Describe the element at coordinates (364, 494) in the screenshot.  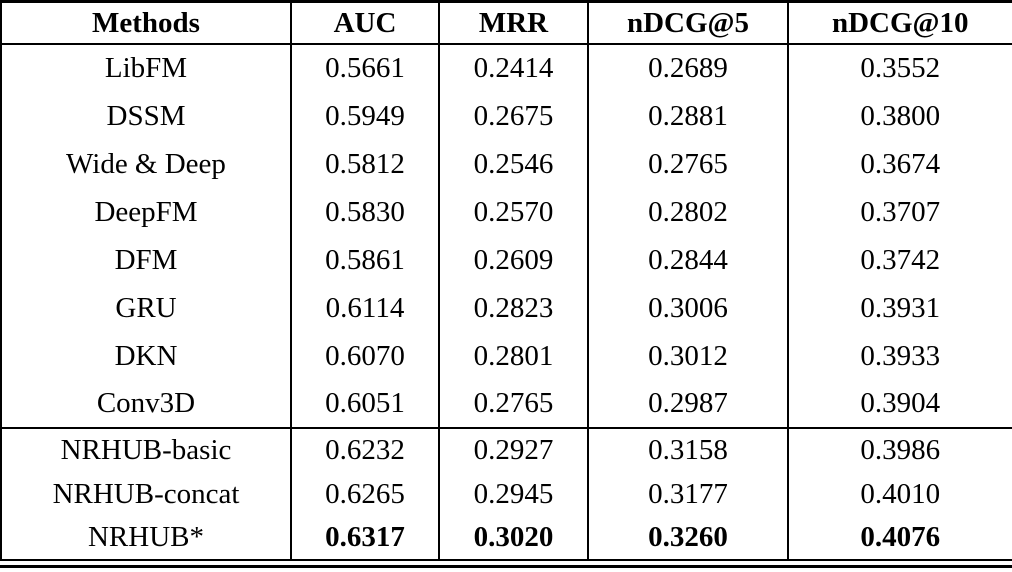
I see `value-cell: 0.6265` at that location.